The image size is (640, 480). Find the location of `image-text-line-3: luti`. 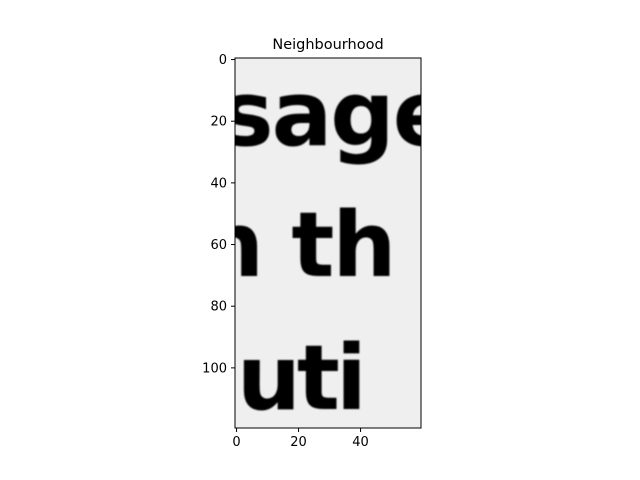

image-text-line-3: luti is located at coordinates (286, 378).